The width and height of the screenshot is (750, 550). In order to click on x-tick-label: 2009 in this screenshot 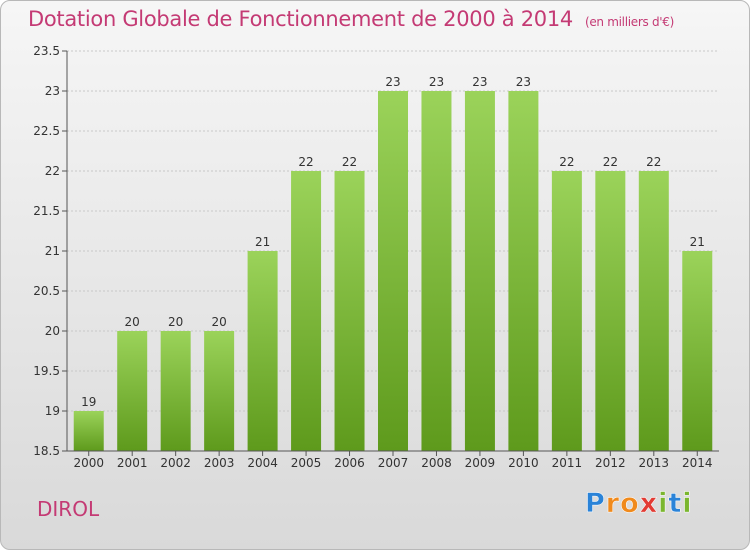, I will do `click(480, 463)`.